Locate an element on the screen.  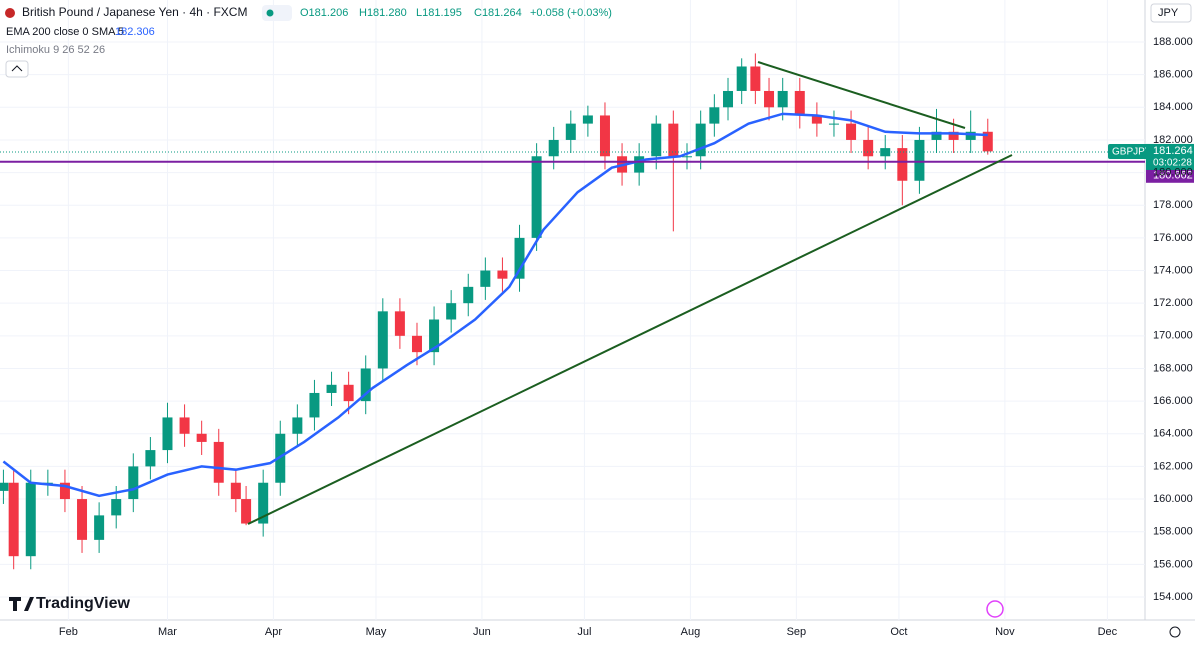
symbol-title: British Pound / Japanese Yen · 4h · FXCM is located at coordinates (134, 12).